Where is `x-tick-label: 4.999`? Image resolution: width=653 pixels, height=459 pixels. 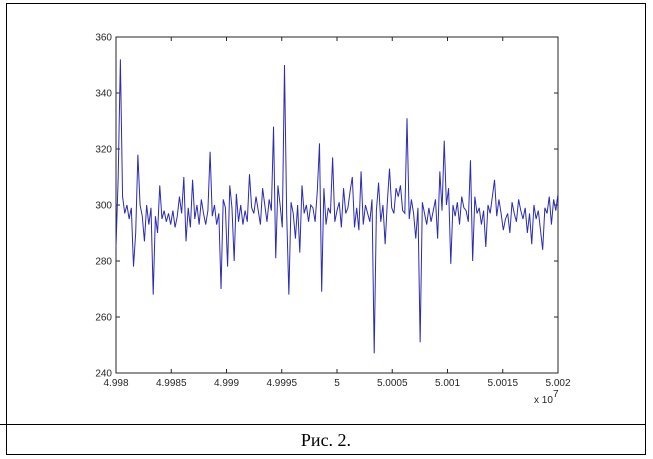 x-tick-label: 4.999 is located at coordinates (226, 383).